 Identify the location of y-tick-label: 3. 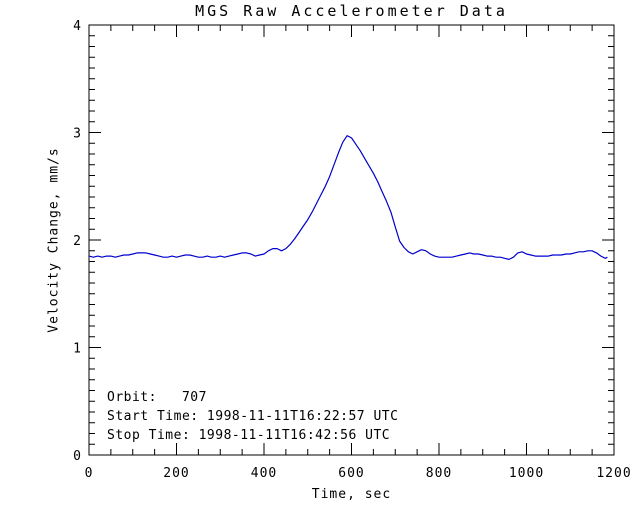
(77, 134).